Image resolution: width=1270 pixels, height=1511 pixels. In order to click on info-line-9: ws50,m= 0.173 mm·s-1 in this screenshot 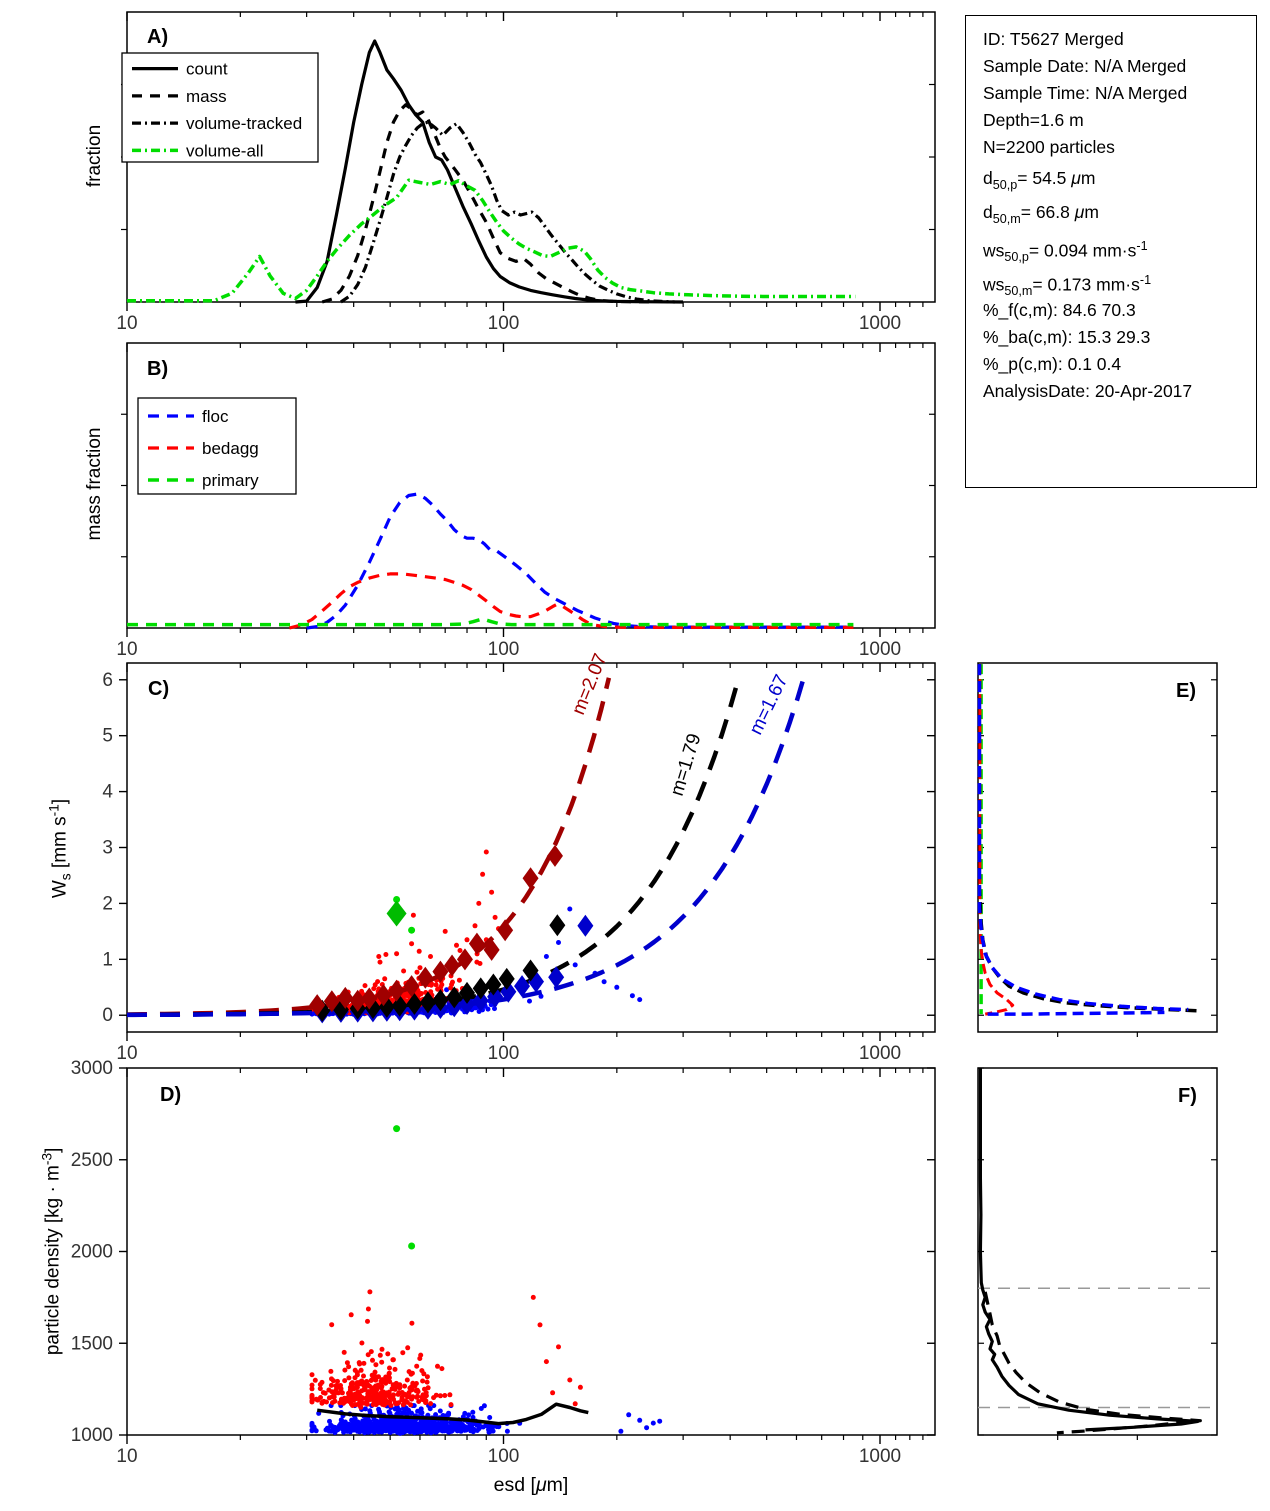, I will do `click(1117, 281)`.